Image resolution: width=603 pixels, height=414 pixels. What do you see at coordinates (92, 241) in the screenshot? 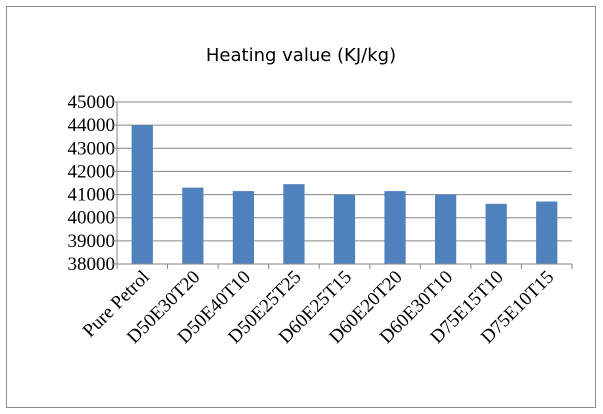
I see `y-tick-label-1: 39000` at bounding box center [92, 241].